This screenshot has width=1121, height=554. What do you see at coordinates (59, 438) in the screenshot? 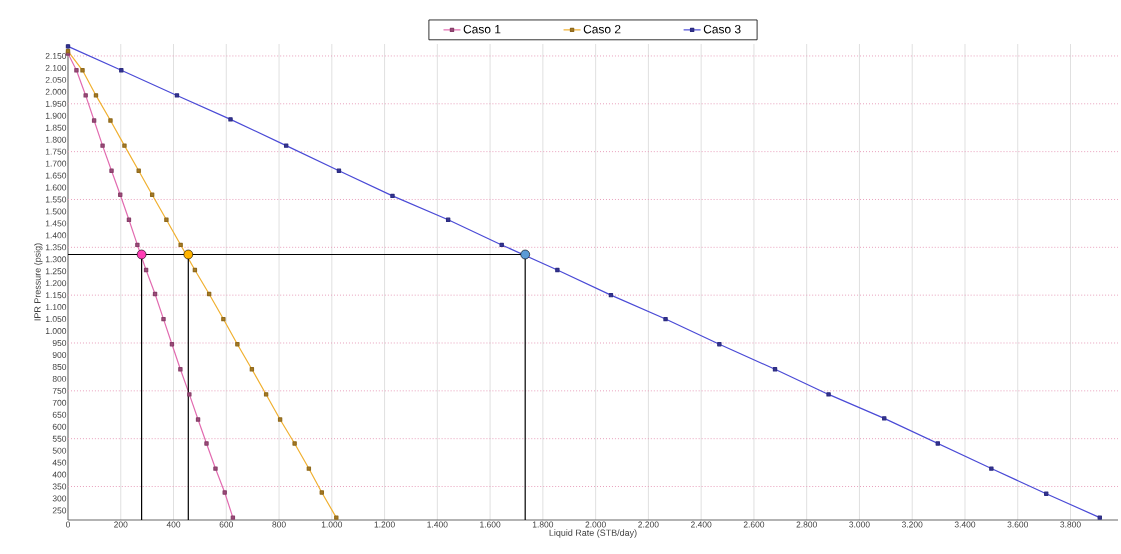
I see `y-tick-label: 550` at bounding box center [59, 438].